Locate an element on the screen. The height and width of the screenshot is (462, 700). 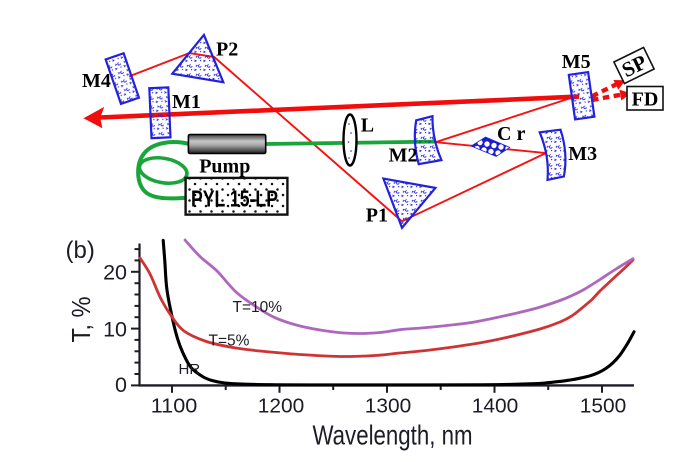
svg-text: Pump is located at coordinates (224, 167).